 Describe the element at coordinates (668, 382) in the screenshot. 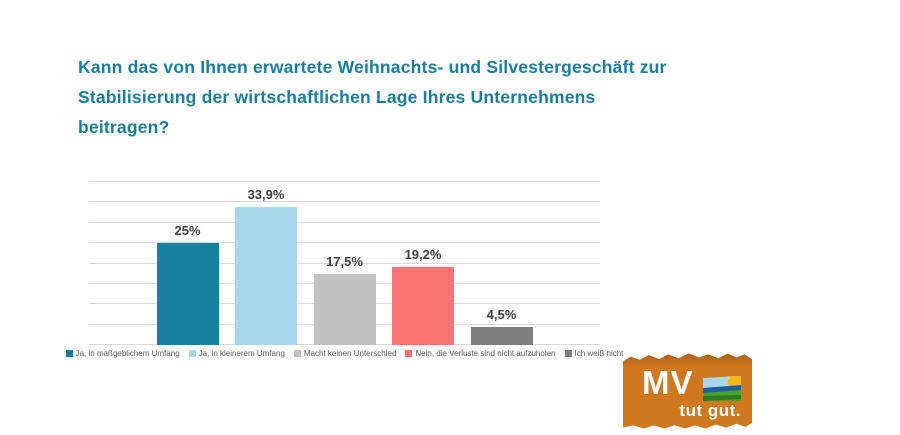

I see `logo-mv-text: MV` at that location.